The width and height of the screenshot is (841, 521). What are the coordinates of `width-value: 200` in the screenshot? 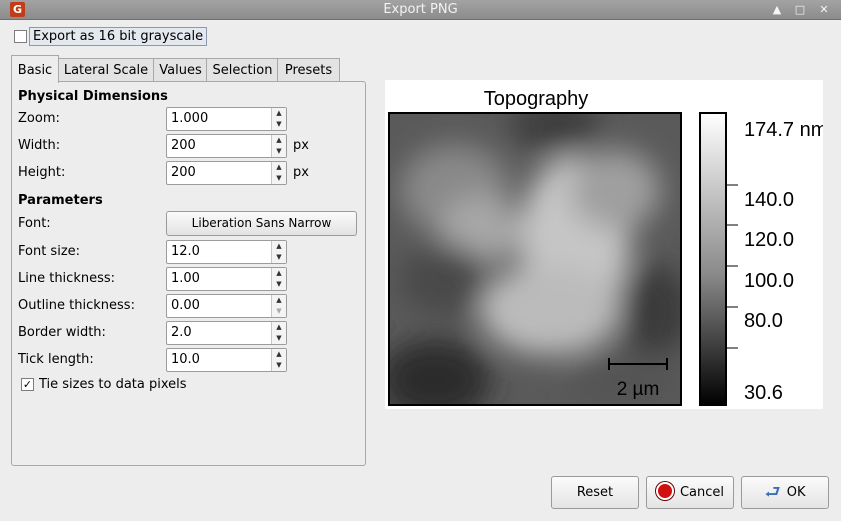 It's located at (183, 145).